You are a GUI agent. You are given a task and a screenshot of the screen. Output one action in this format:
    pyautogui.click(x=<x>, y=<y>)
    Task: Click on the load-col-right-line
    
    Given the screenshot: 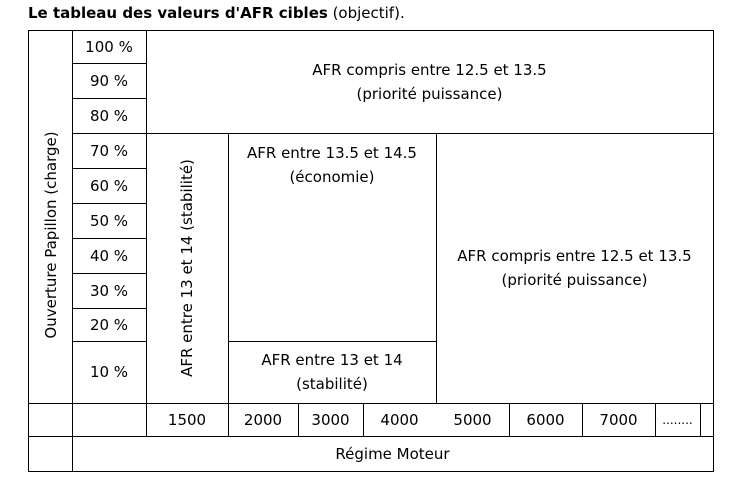 What is the action you would take?
    pyautogui.click(x=146, y=233)
    